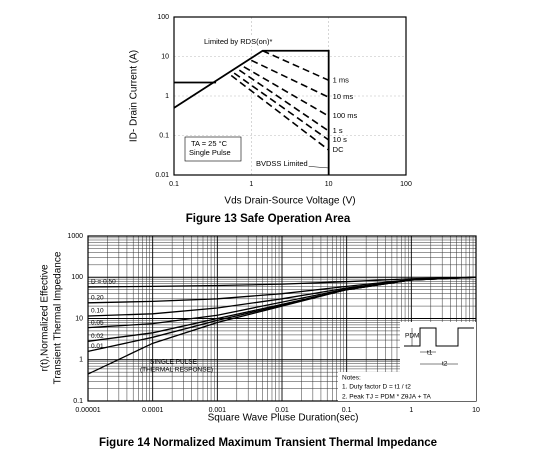 Image resolution: width=539 pixels, height=466 pixels. I want to click on series-label: 10 s, so click(340, 139).